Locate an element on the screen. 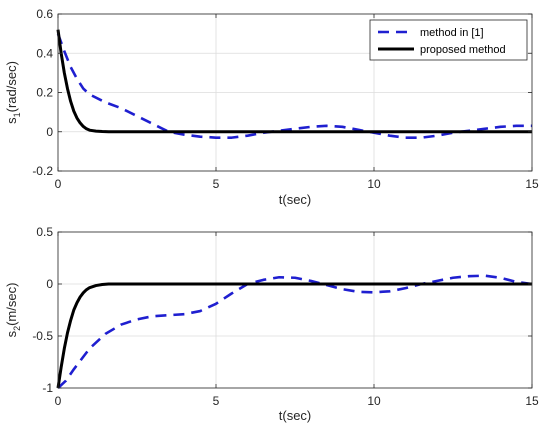 The height and width of the screenshot is (433, 550). y-axis-label-unit: (rad/sec) is located at coordinates (11, 86).